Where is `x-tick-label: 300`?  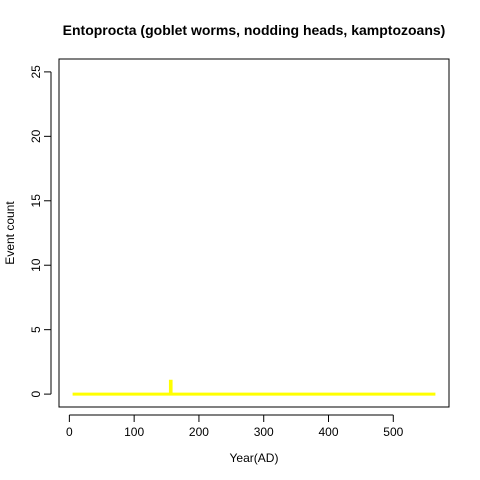 x-tick-label: 300 is located at coordinates (264, 432).